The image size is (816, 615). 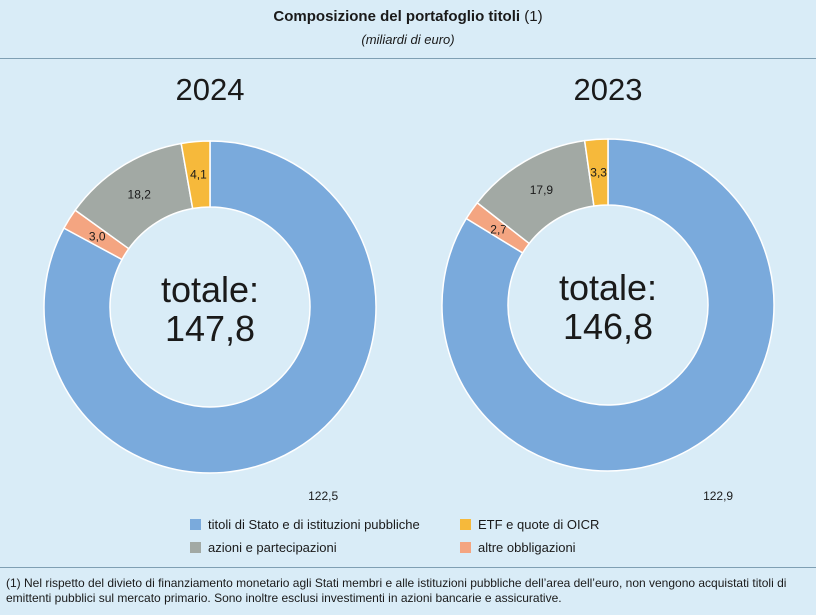 What do you see at coordinates (323, 496) in the screenshot?
I see `data-label: 122,5` at bounding box center [323, 496].